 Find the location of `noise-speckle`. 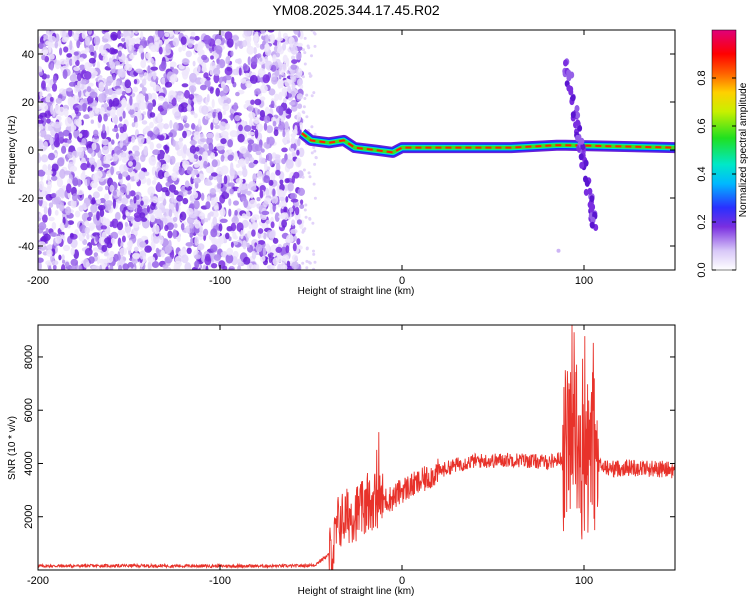

noise-speckle is located at coordinates (178, 150).